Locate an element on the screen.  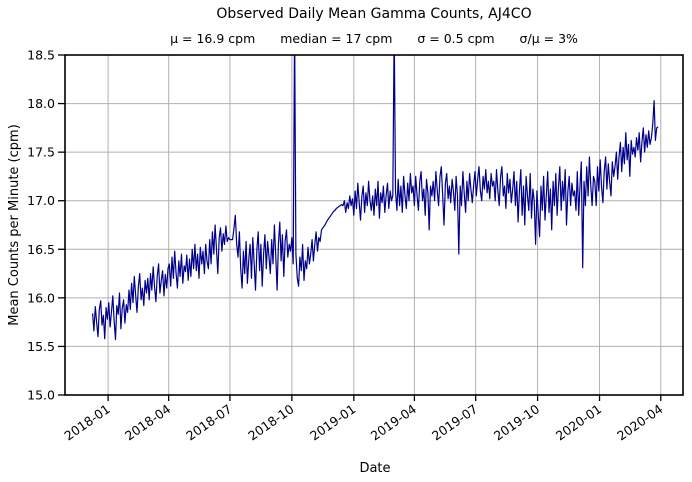
y-tick-label: 16.0 is located at coordinates (41, 297).